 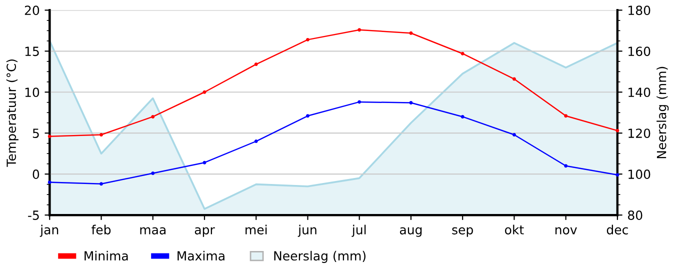 I want to click on y2-tick-label: 120, so click(x=639, y=133).